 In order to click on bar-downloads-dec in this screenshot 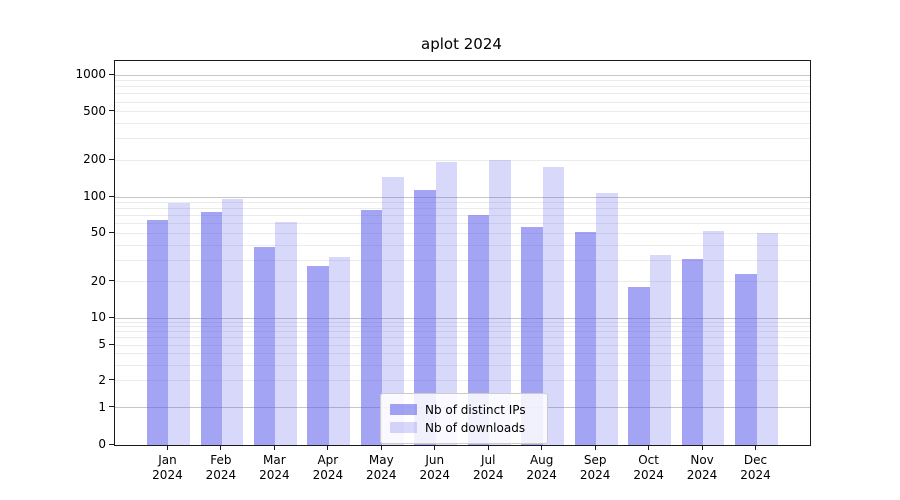, I will do `click(767, 339)`.